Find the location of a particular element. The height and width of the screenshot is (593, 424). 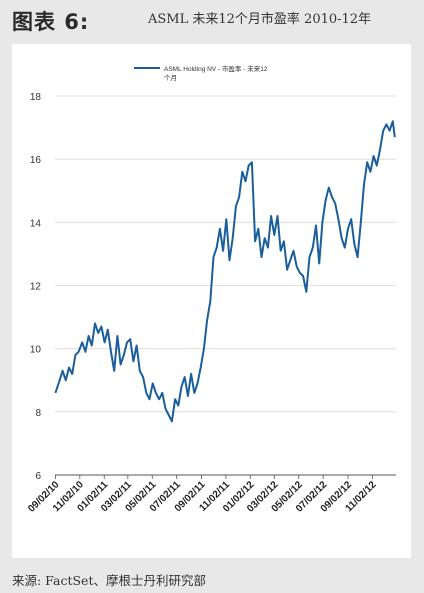

figure-title: ASML 未来12个月市盈率 2010-12年 is located at coordinates (260, 19).